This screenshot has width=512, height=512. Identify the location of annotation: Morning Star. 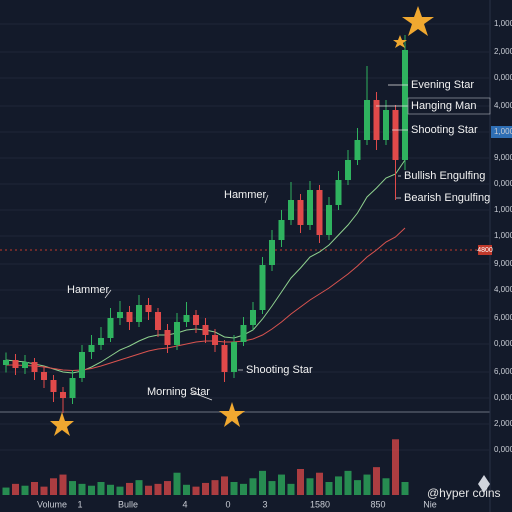
(178, 392).